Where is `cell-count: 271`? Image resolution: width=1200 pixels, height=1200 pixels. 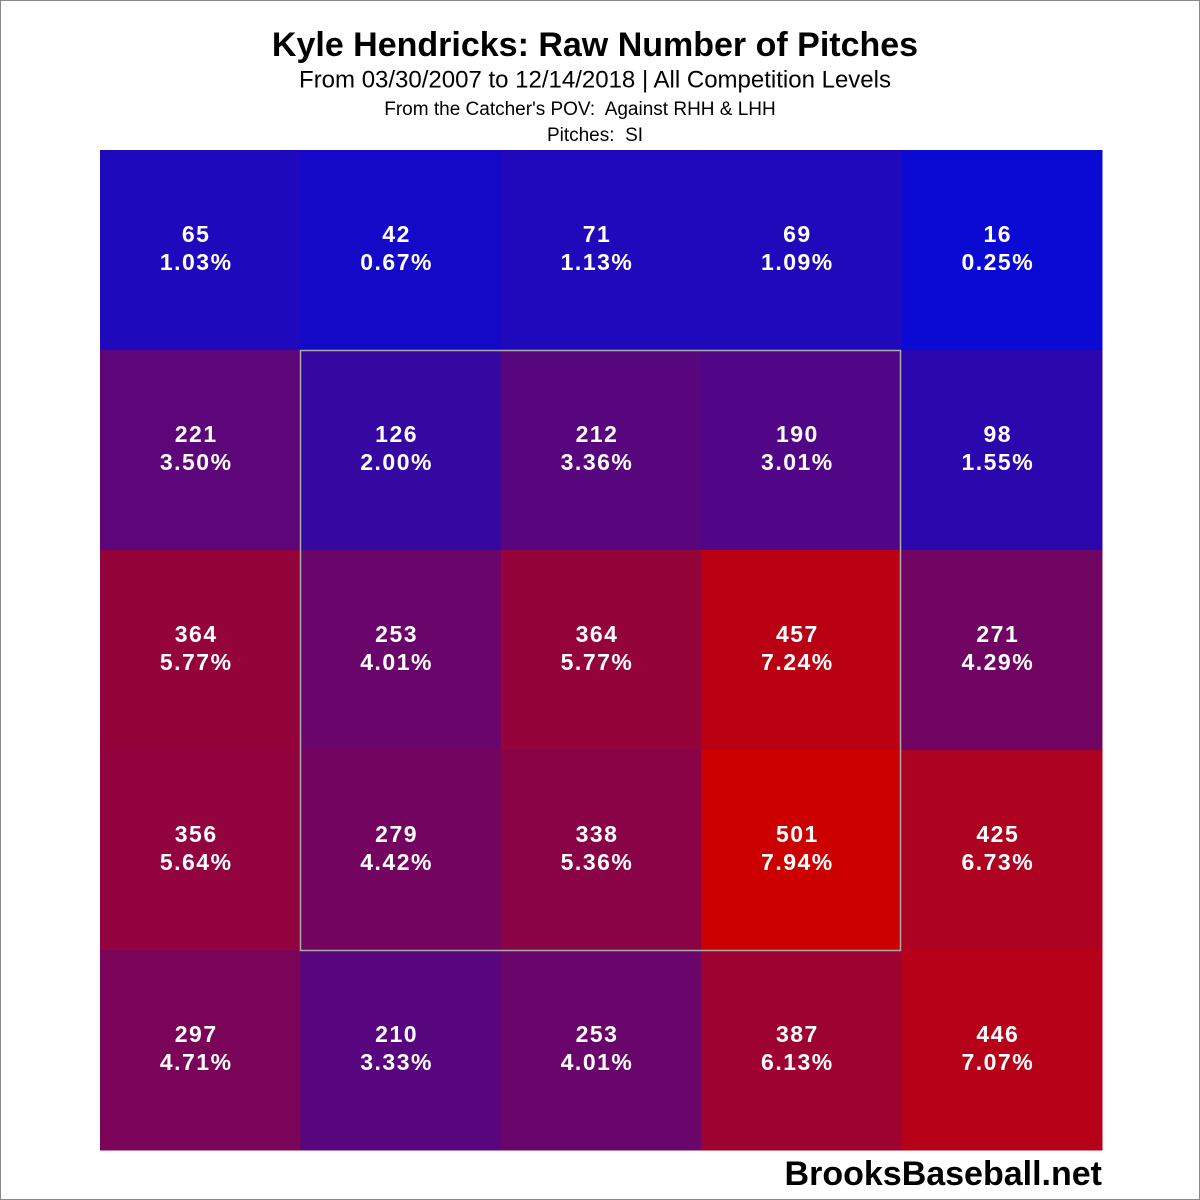 cell-count: 271 is located at coordinates (997, 634).